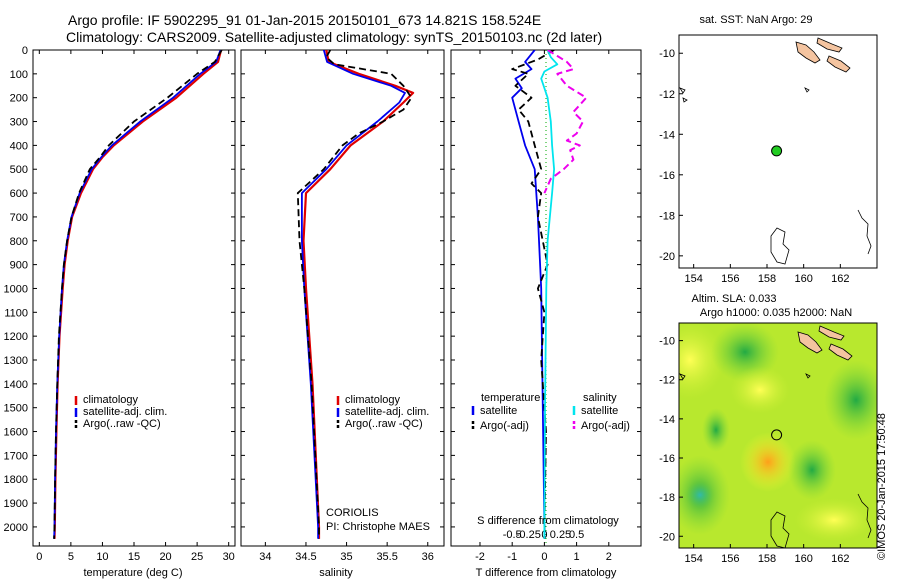  Describe the element at coordinates (102, 557) in the screenshot. I see `x-tick-label: 10` at that location.